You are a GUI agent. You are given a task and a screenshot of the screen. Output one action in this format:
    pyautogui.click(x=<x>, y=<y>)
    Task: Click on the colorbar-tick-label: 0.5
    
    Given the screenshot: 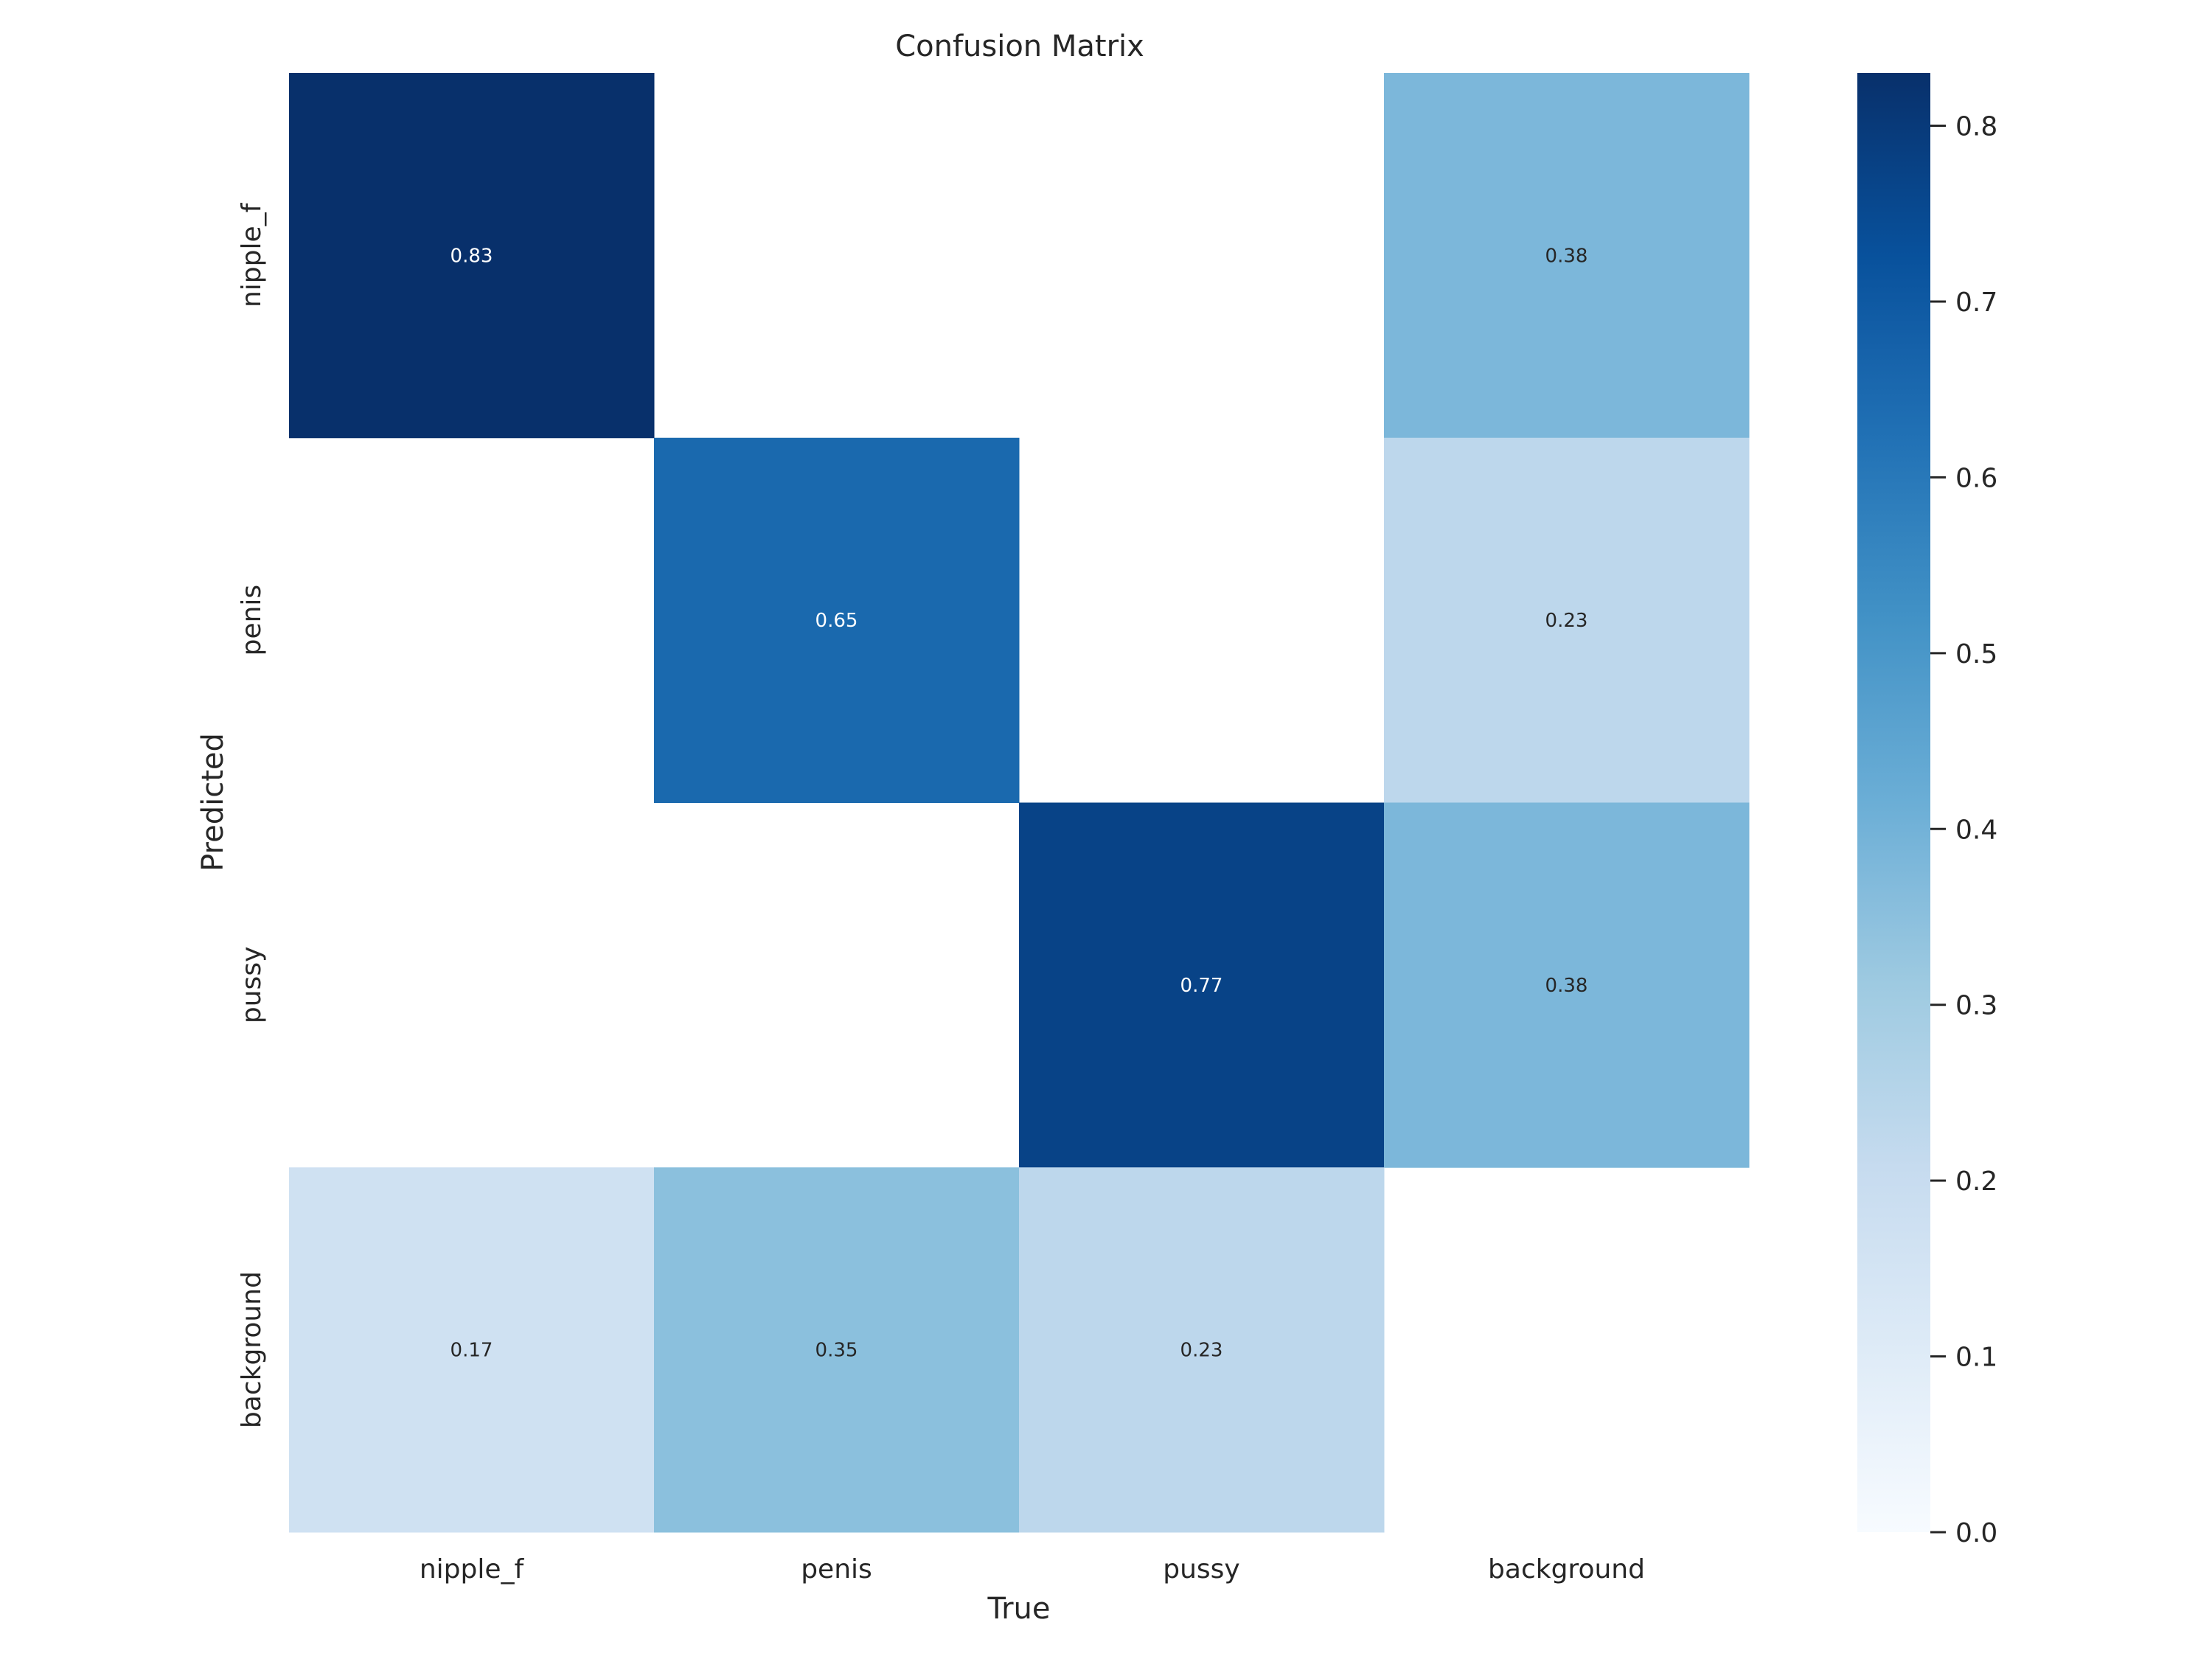 What is the action you would take?
    pyautogui.click(x=1976, y=654)
    